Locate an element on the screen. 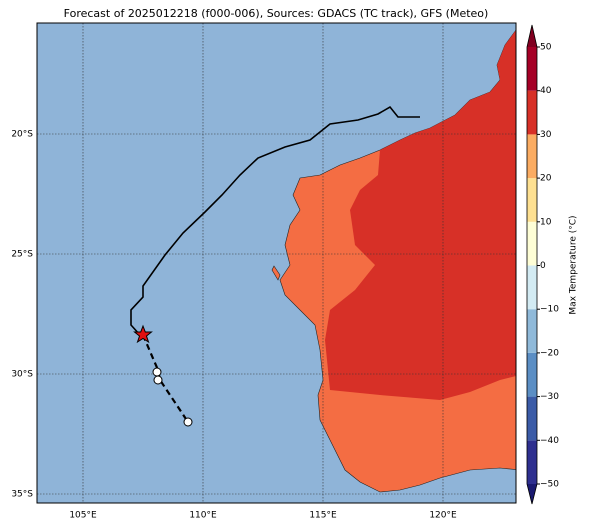  lon-tick-label: 120°E is located at coordinates (443, 516).